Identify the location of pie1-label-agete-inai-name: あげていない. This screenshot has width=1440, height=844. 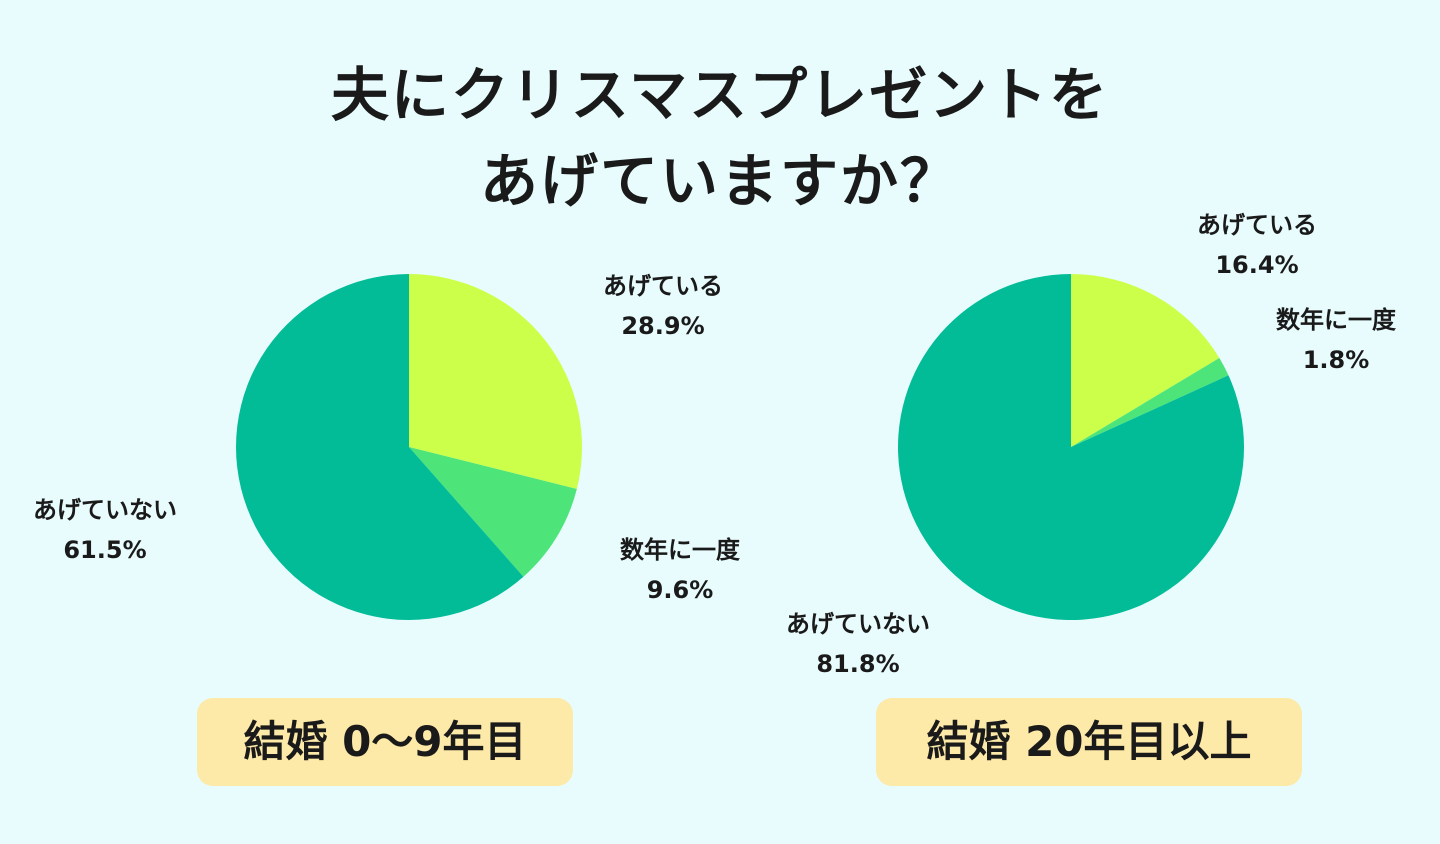
(105, 510).